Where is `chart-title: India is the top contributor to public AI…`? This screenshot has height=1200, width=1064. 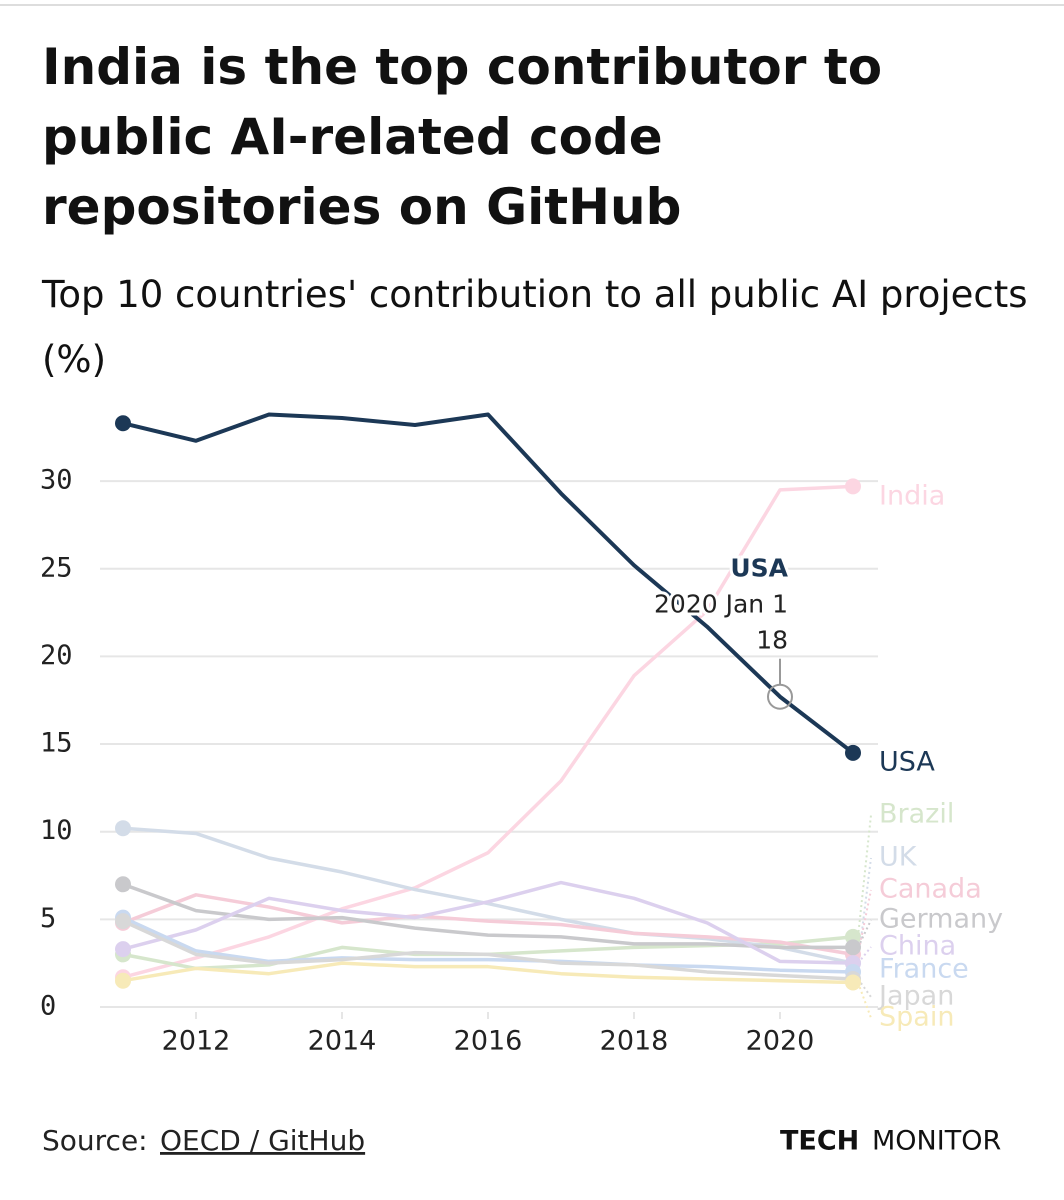
chart-title: India is the top contributor to public AI… is located at coordinates (462, 137).